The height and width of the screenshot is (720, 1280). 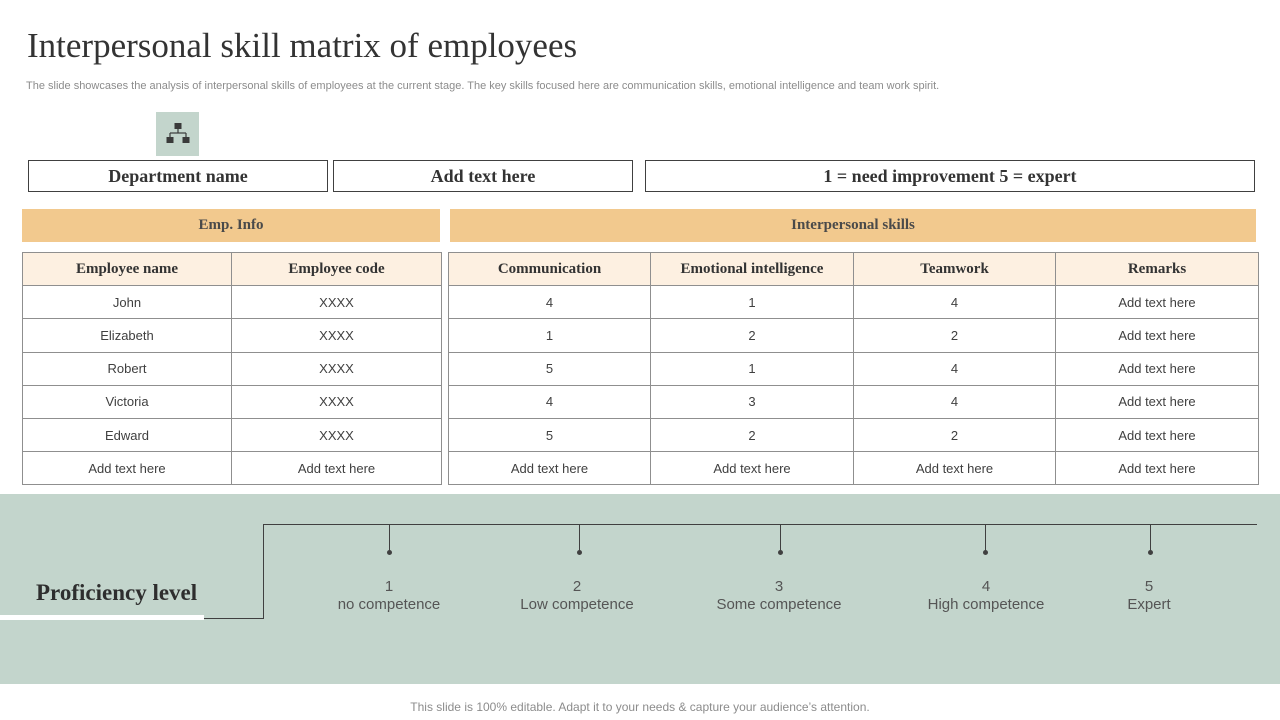 What do you see at coordinates (1157, 269) in the screenshot?
I see `column-header-remarks: Remarks` at bounding box center [1157, 269].